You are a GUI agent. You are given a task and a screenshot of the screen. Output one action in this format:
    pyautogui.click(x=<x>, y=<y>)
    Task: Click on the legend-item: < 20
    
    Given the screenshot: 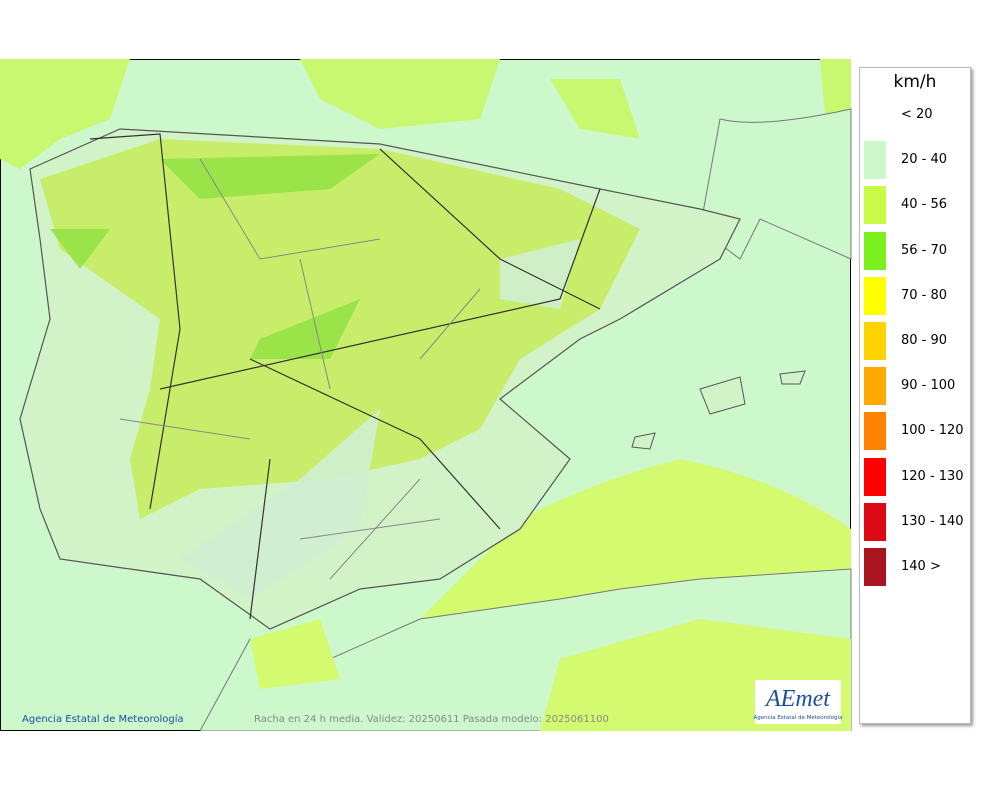 What is the action you would take?
    pyautogui.click(x=916, y=115)
    